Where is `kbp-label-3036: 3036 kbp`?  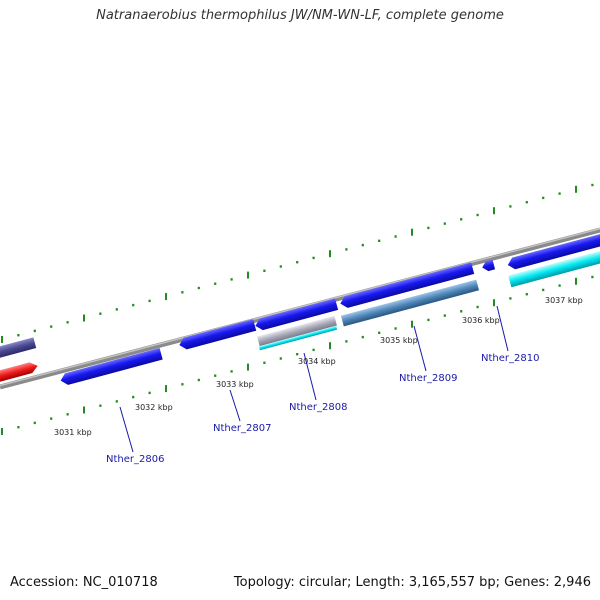 kbp-label-3036: 3036 kbp is located at coordinates (481, 320).